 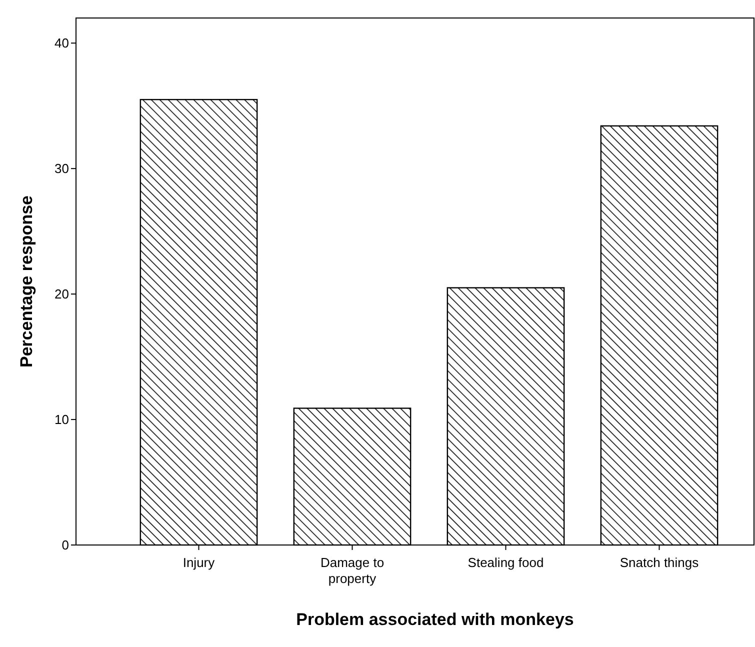 I want to click on y-tick-label: 10, so click(x=61, y=420).